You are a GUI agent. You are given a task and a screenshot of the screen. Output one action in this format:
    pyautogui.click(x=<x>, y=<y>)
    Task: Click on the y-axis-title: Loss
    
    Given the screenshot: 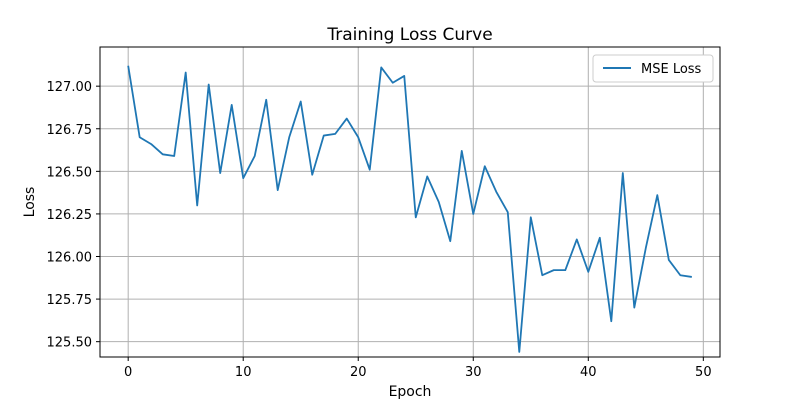 What is the action you would take?
    pyautogui.click(x=30, y=202)
    